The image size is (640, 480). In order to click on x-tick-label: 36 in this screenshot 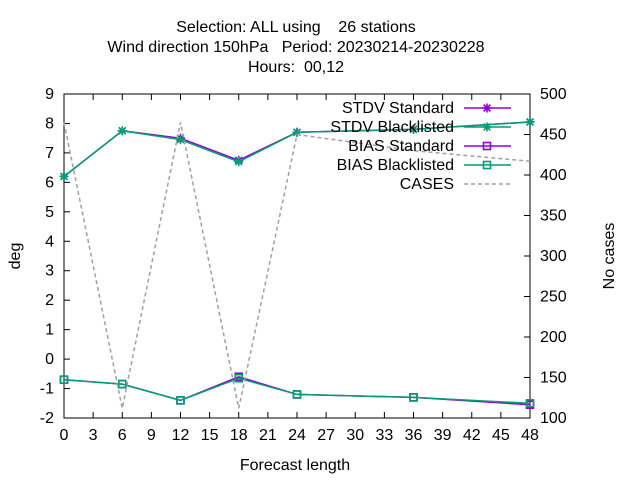, I will do `click(414, 435)`.